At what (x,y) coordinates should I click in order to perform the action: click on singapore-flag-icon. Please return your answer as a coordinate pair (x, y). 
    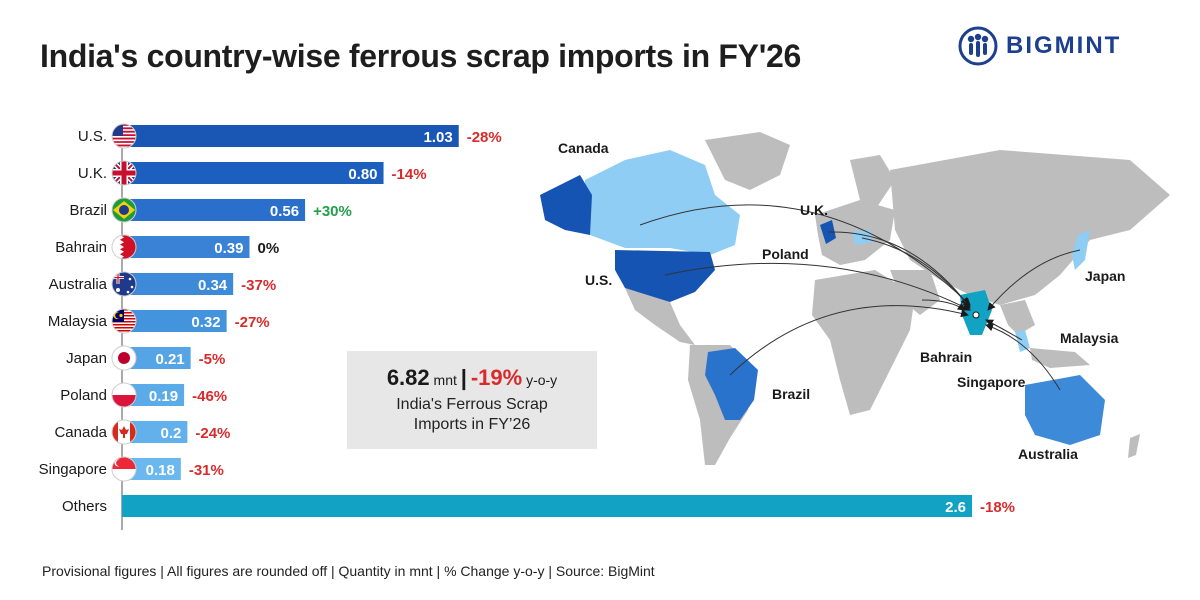
    Looking at the image, I should click on (124, 469).